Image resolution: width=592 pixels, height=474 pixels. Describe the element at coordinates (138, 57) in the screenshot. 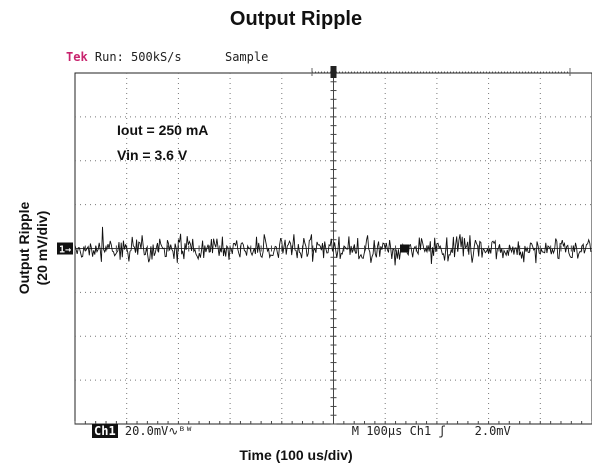

I see `acquisition-rate: Run: 500kS/s` at that location.